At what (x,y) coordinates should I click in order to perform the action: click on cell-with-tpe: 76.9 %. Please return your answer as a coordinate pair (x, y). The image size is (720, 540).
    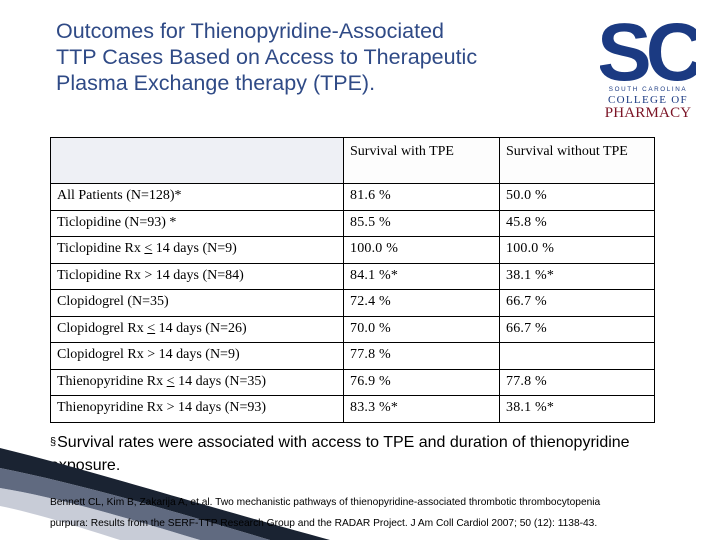
    Looking at the image, I should click on (421, 382).